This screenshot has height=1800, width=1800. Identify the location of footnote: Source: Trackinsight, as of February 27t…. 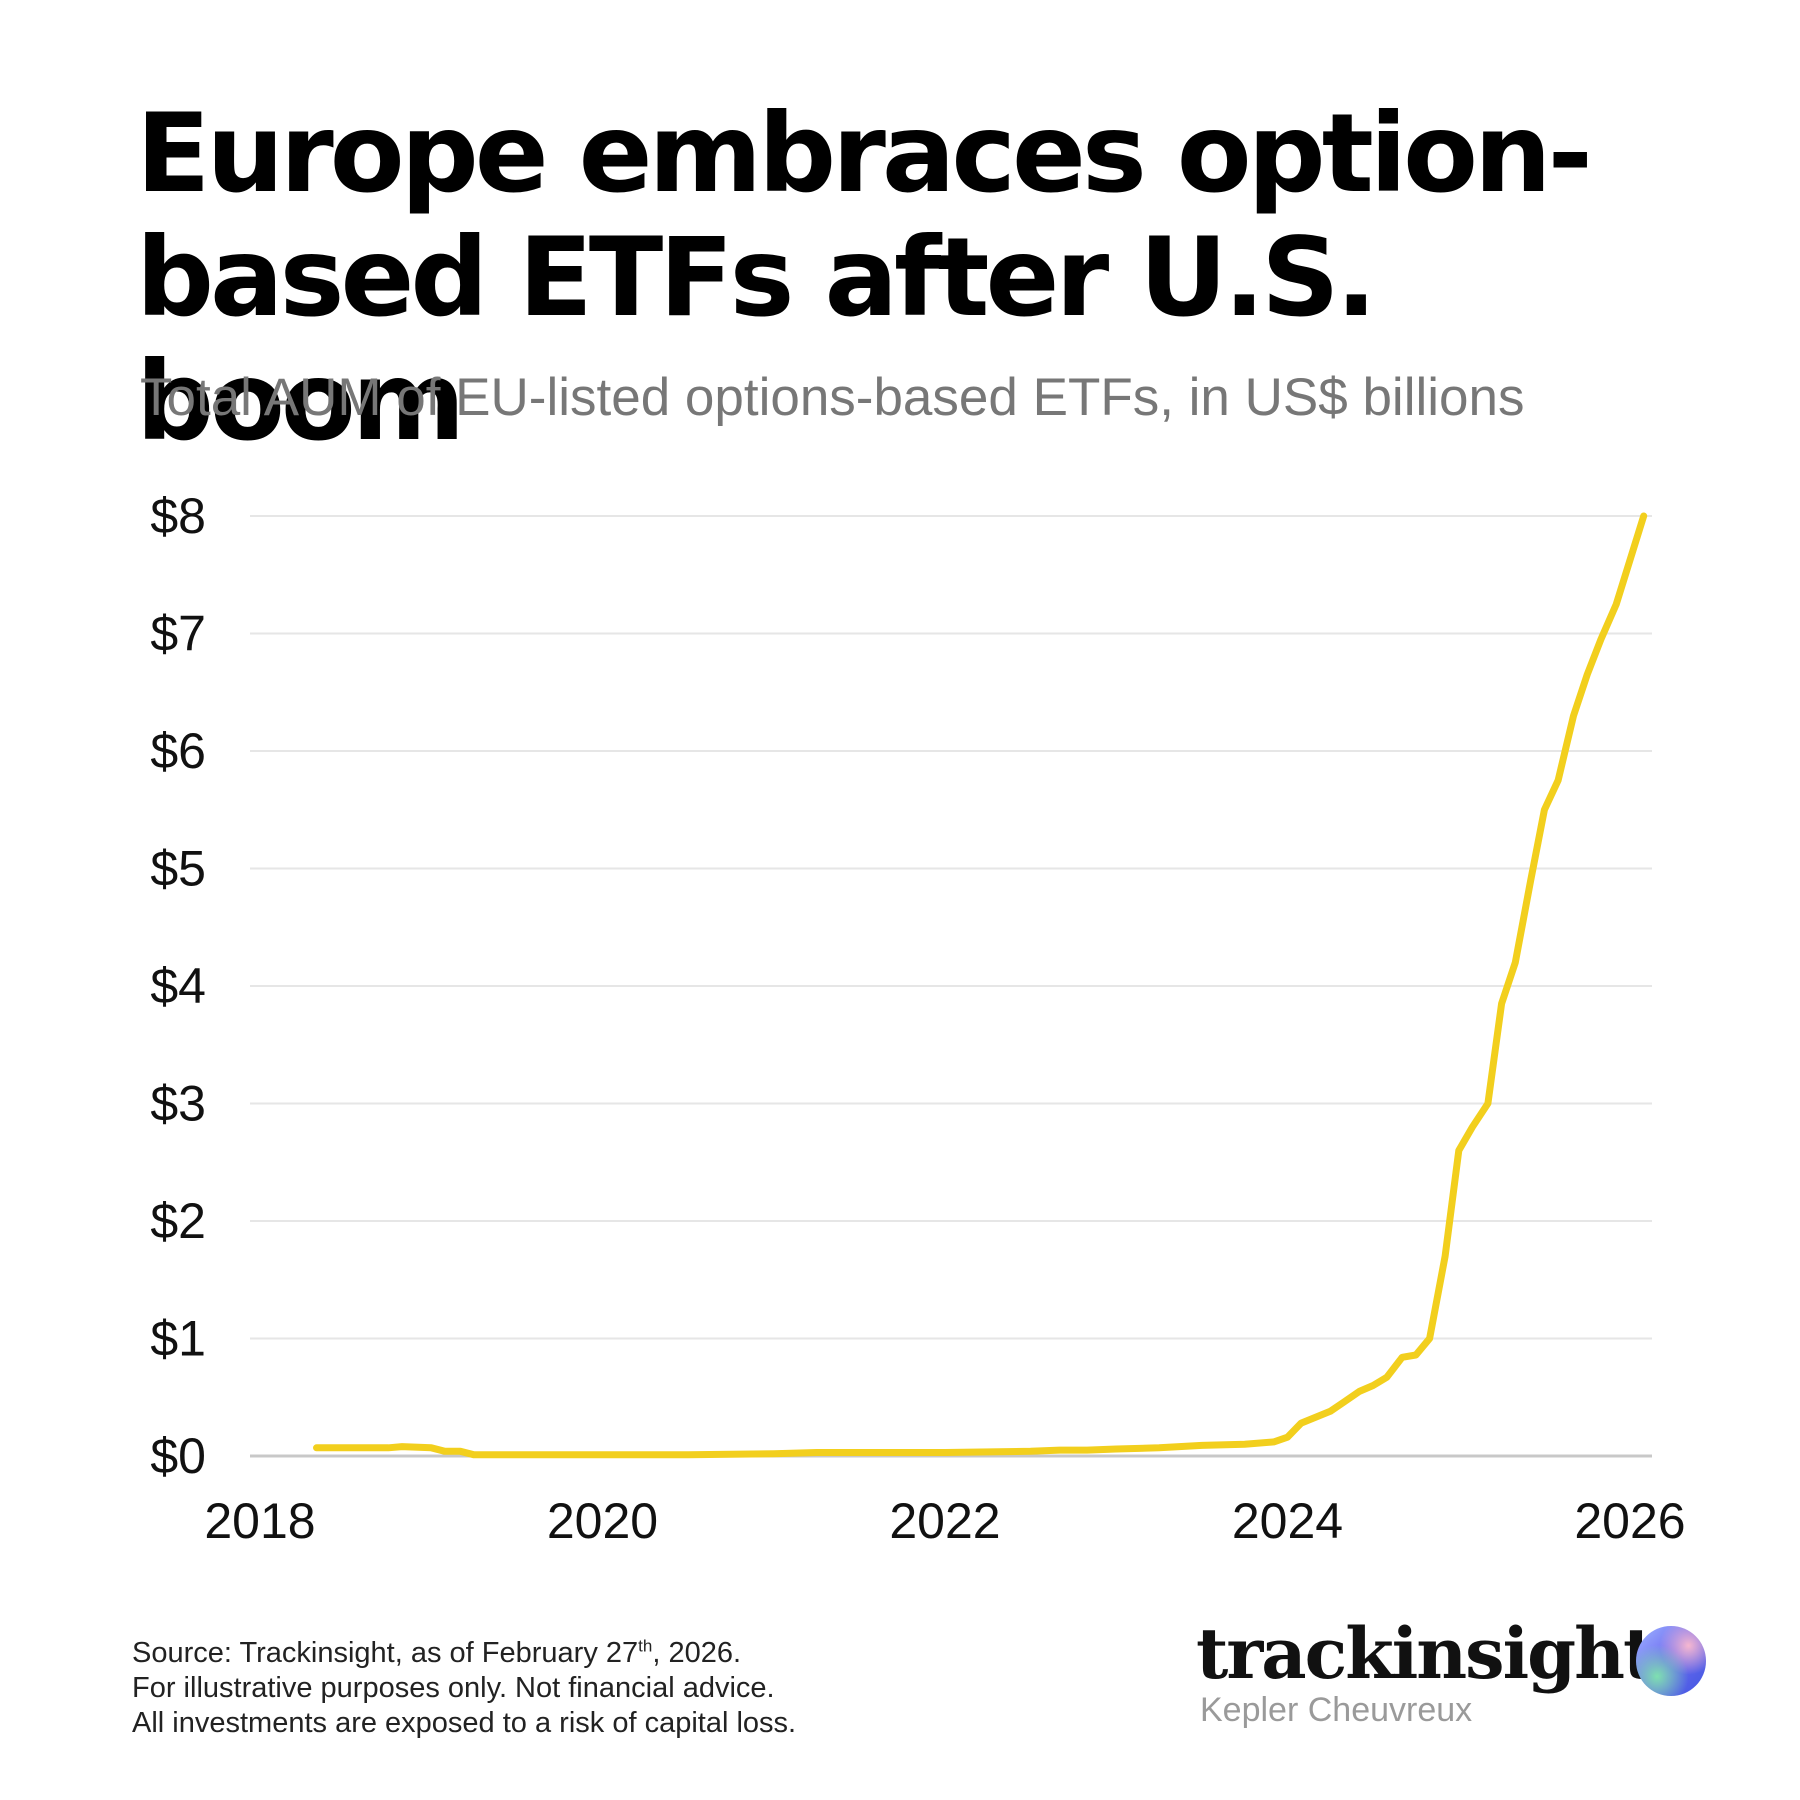
(464, 1688).